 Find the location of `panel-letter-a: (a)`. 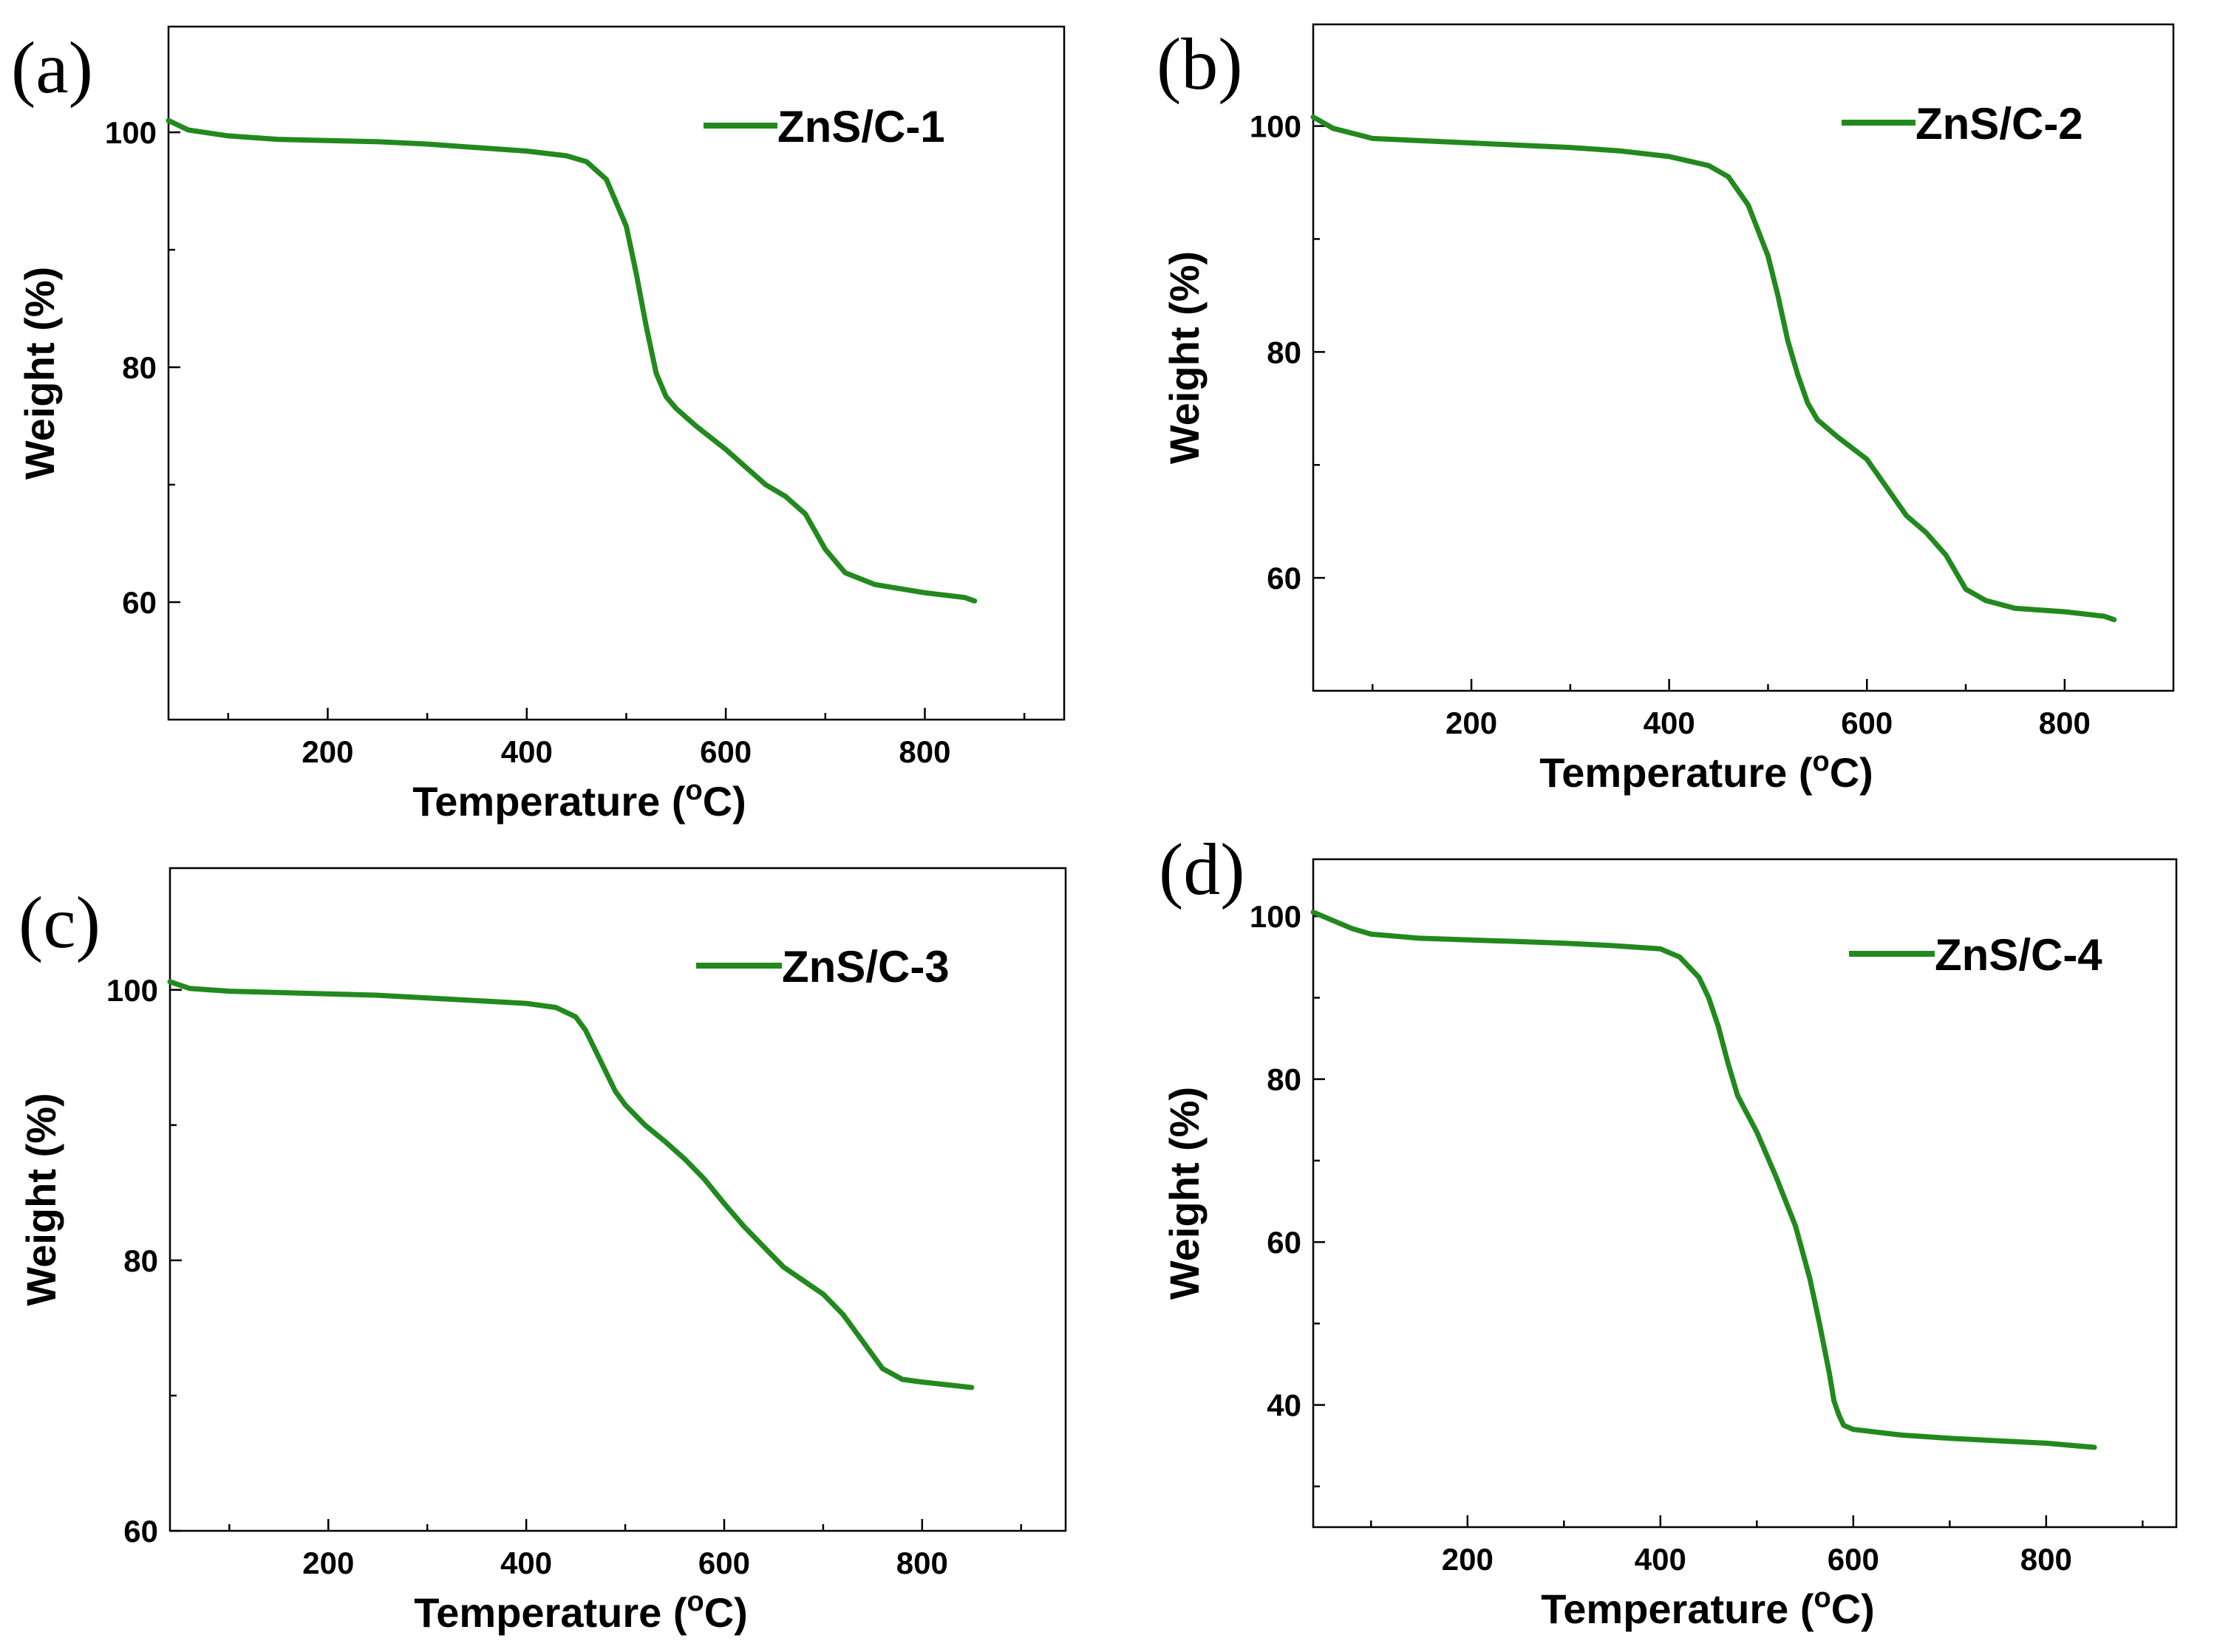

panel-letter-a: (a) is located at coordinates (52, 68).